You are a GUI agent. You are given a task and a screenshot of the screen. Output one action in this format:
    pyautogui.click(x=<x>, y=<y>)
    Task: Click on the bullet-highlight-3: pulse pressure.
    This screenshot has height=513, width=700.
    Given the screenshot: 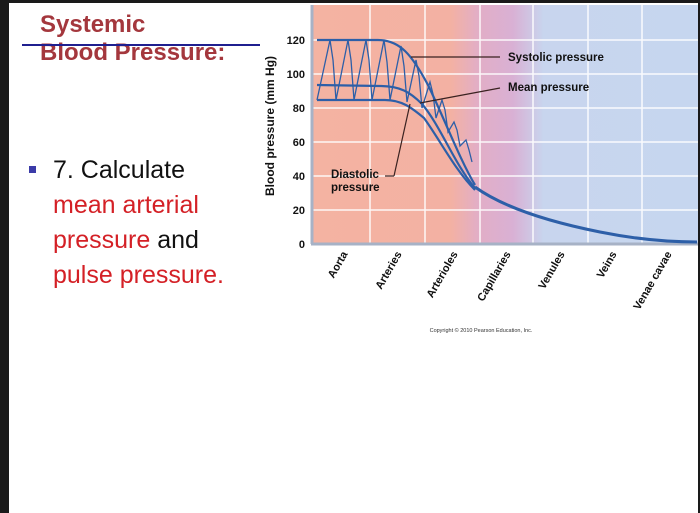 What is the action you would take?
    pyautogui.click(x=138, y=275)
    